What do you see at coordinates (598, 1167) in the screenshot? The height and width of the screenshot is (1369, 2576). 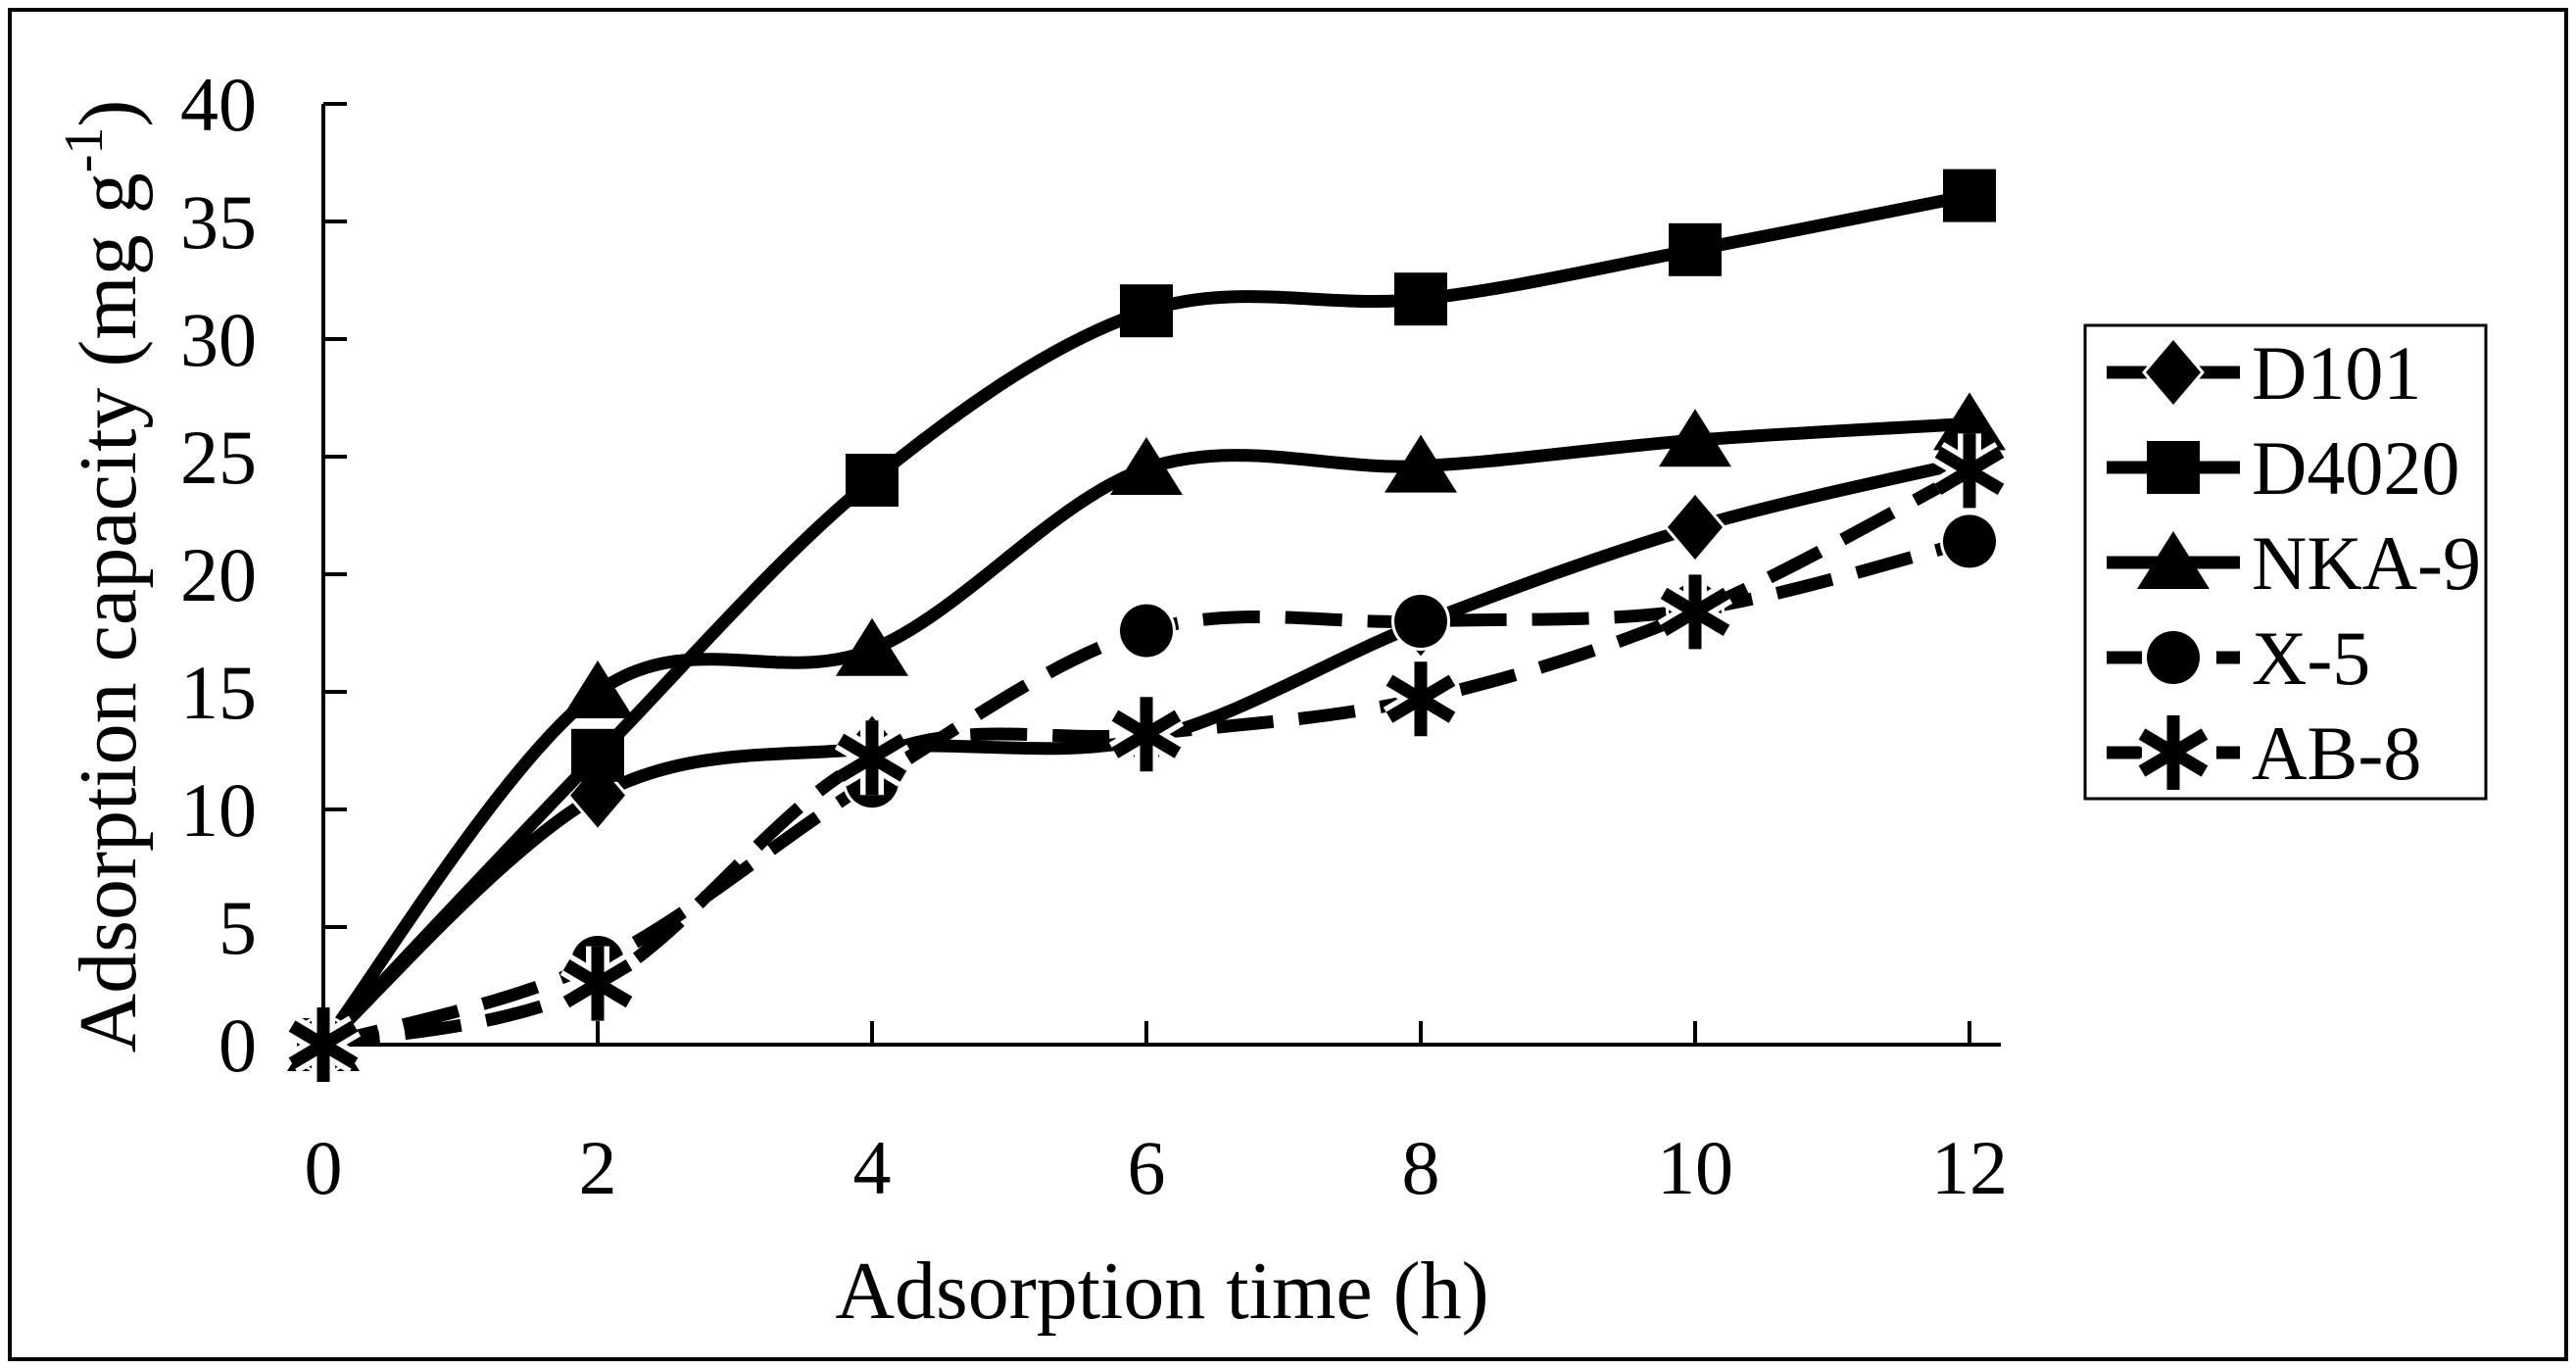 I see `x-tick-label: 2` at bounding box center [598, 1167].